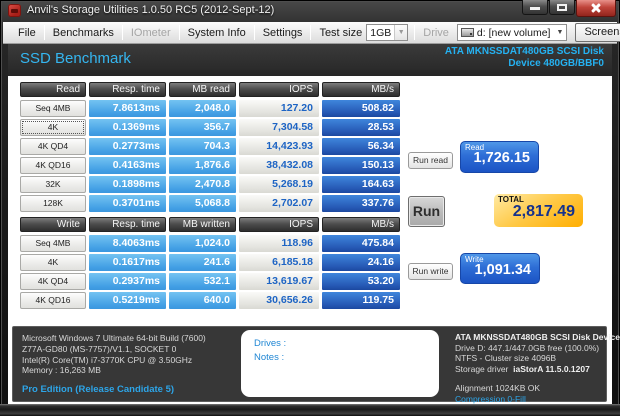 This screenshot has height=416, width=620. What do you see at coordinates (430, 271) in the screenshot?
I see `run-write-button: Run write` at bounding box center [430, 271].